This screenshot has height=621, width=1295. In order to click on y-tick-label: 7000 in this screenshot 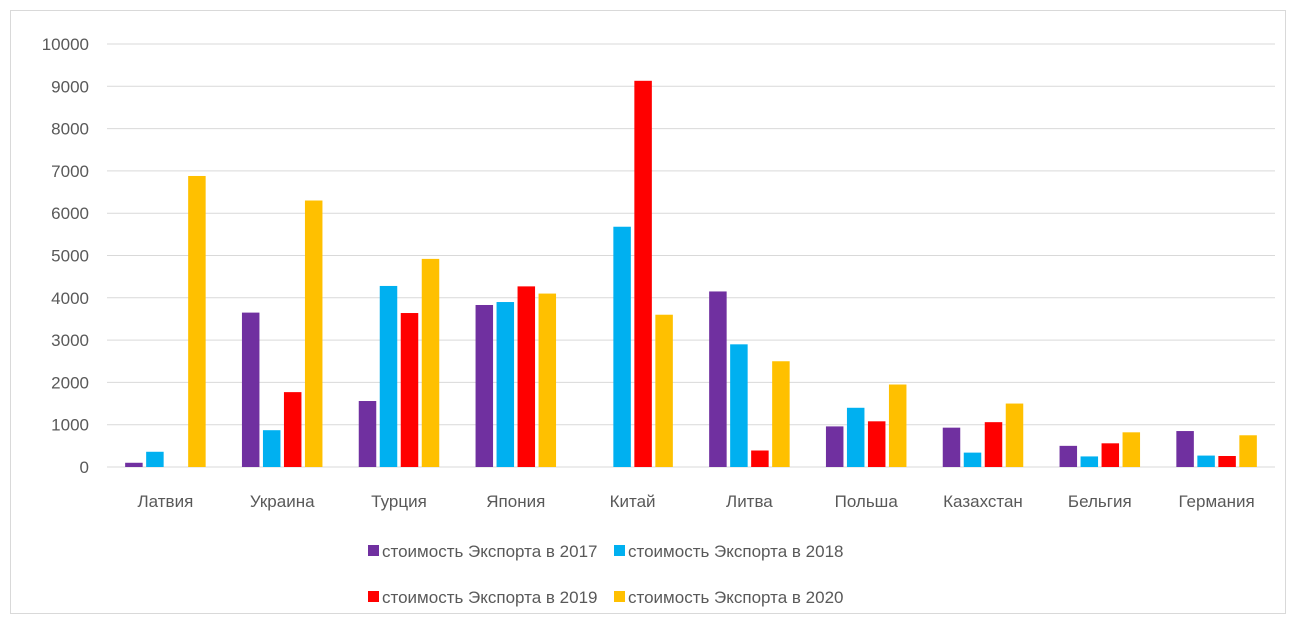, I will do `click(70, 171)`.